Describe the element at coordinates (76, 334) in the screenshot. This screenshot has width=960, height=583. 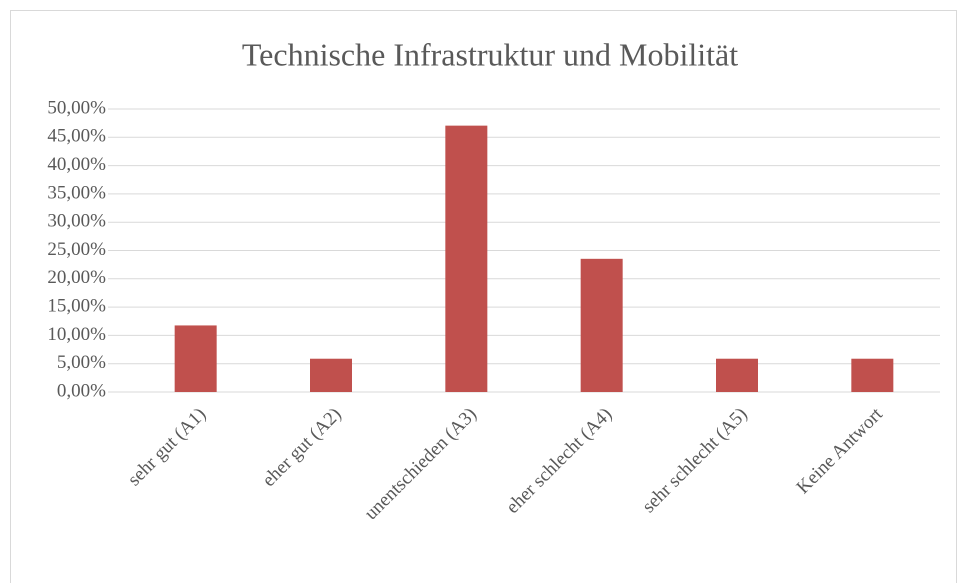
I see `y-tick-label: 10,00%` at that location.